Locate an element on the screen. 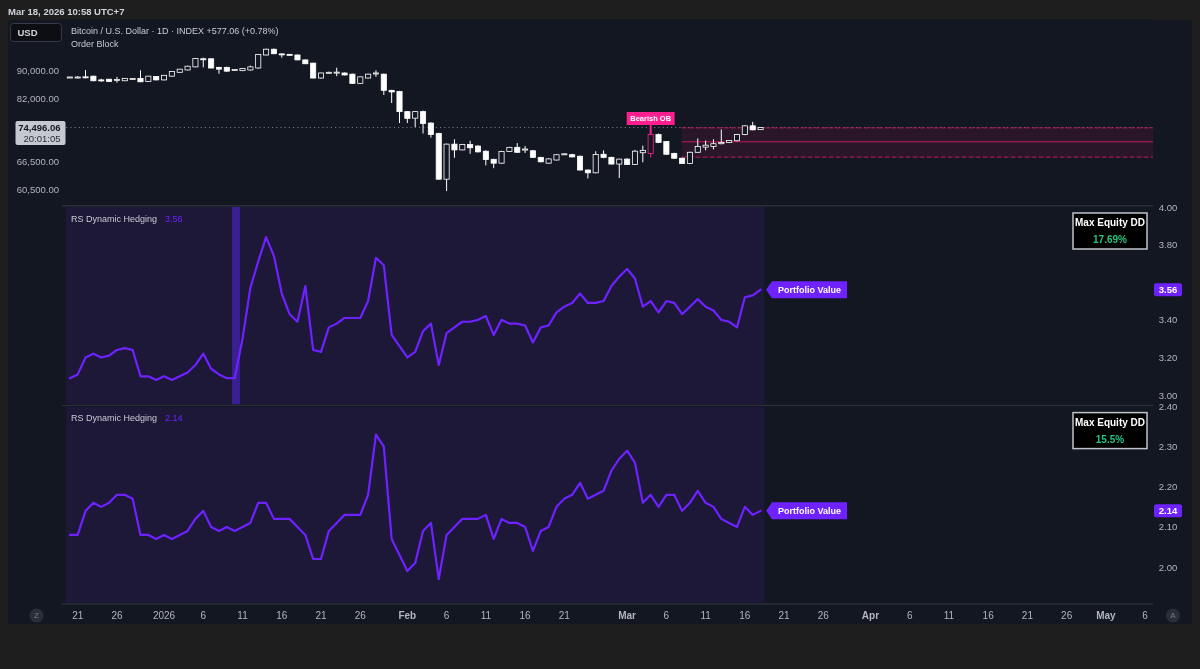 The height and width of the screenshot is (669, 1200). y-tick-label: 66,500.00 is located at coordinates (37, 161).